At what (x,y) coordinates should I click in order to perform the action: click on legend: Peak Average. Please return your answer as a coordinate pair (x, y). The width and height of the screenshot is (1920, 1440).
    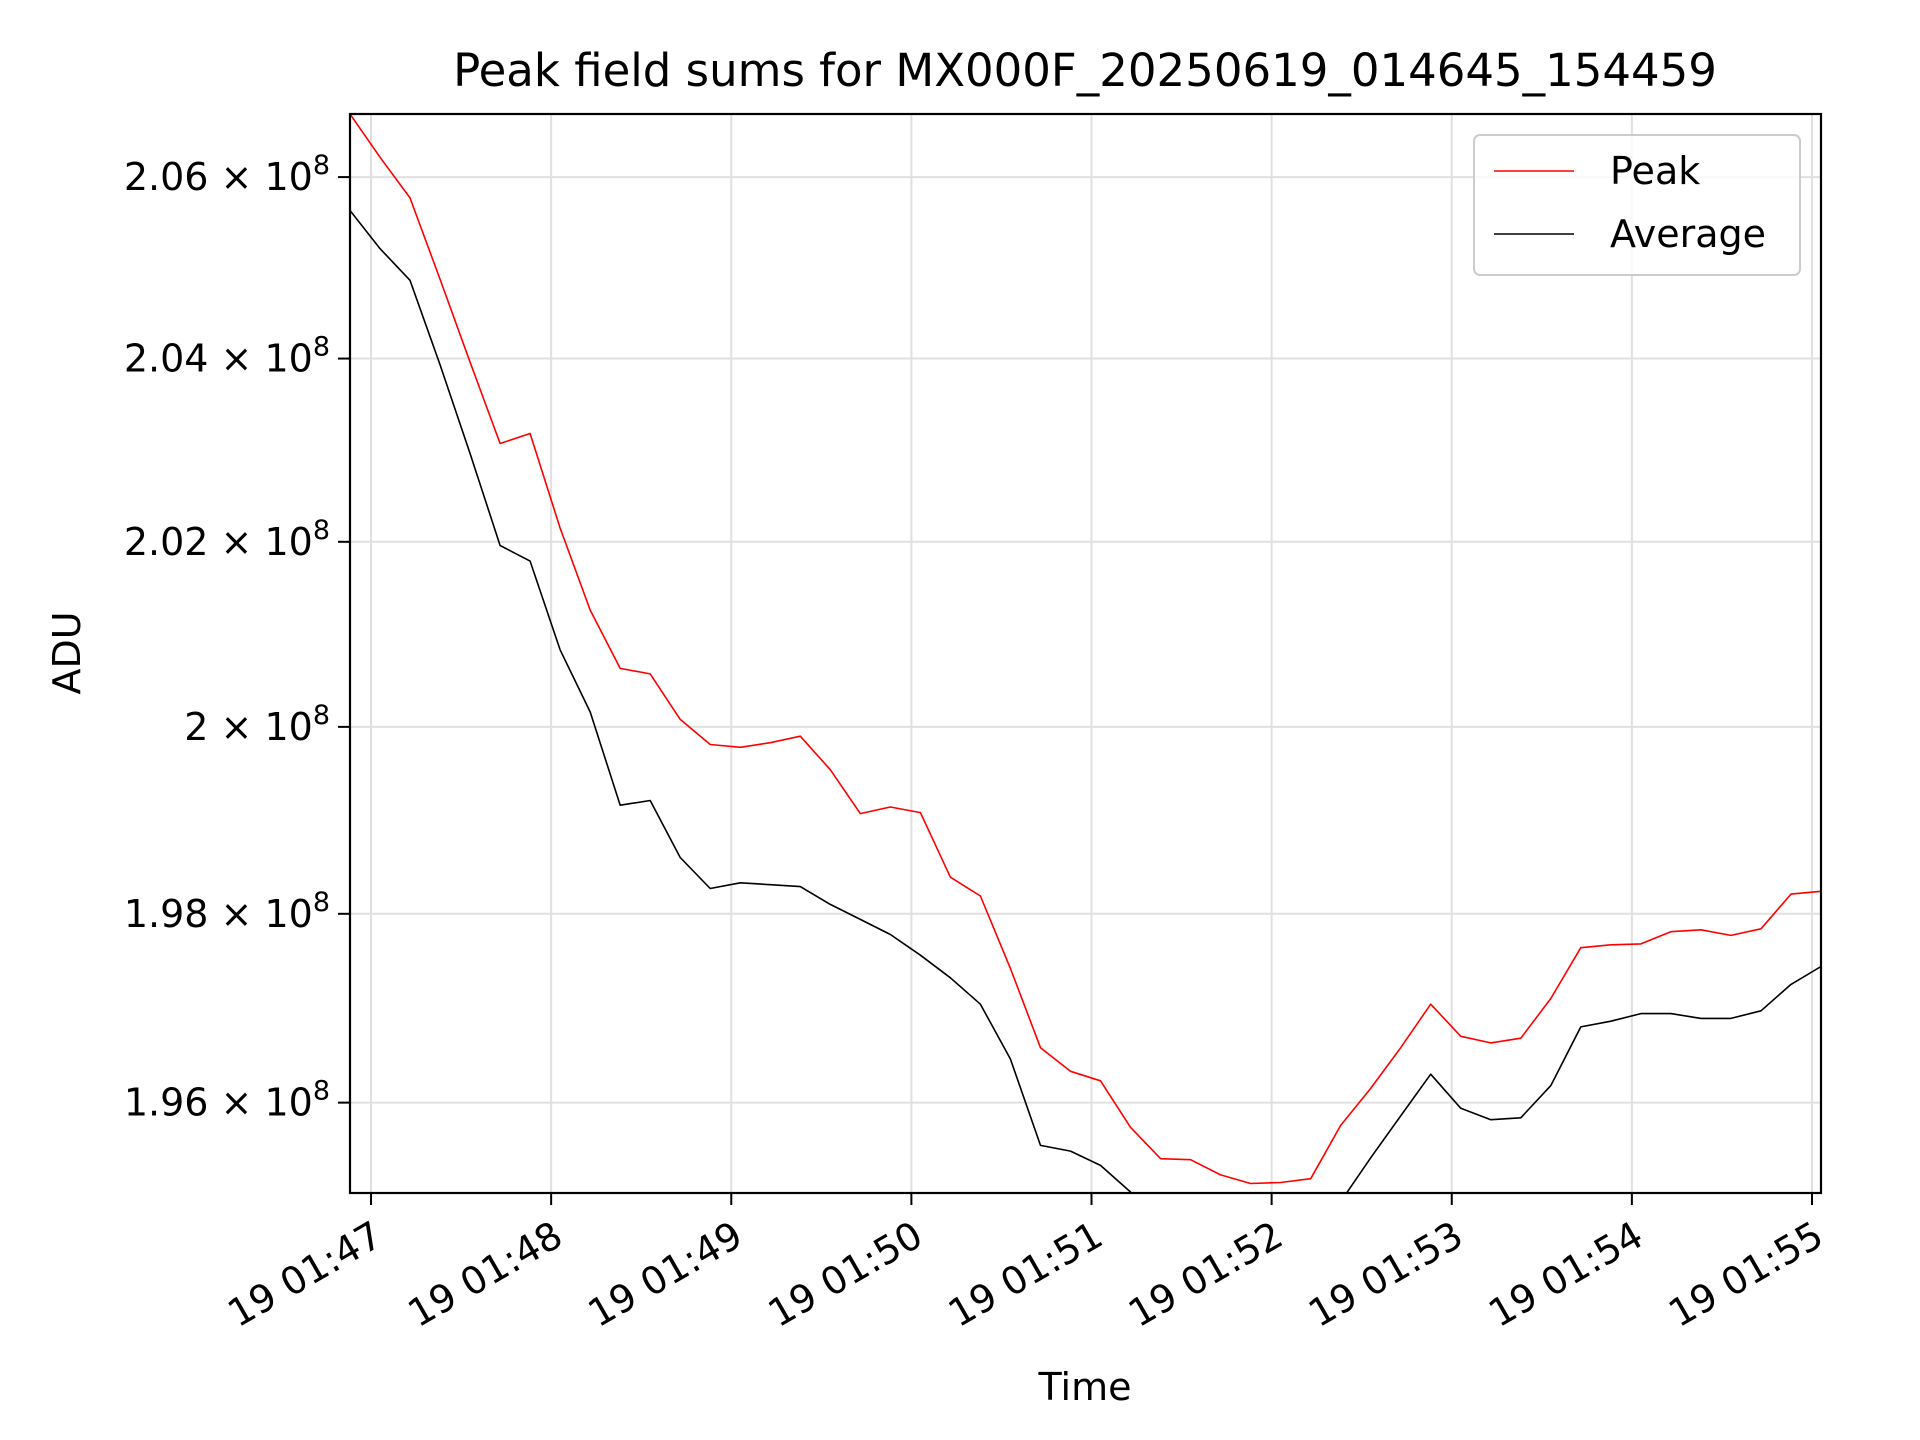
    Looking at the image, I should click on (1637, 205).